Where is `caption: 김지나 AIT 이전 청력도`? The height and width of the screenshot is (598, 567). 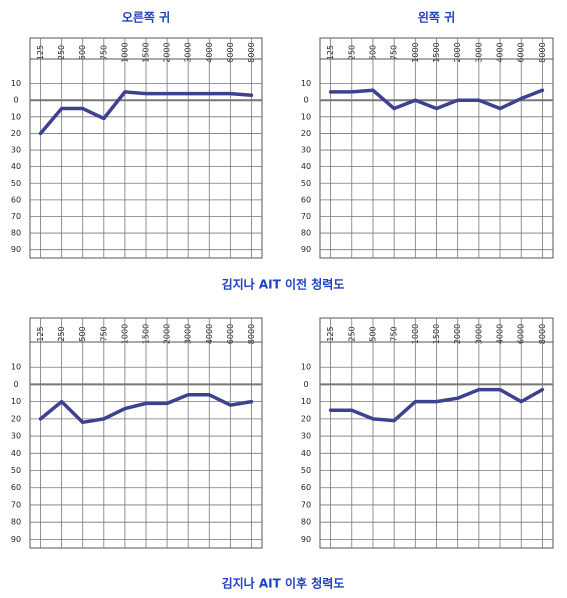 caption: 김지나 AIT 이전 청력도 is located at coordinates (283, 284).